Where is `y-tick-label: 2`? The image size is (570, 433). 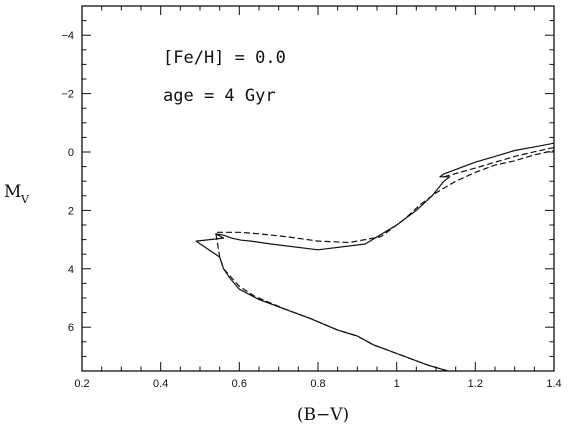 y-tick-label: 2 is located at coordinates (71, 211).